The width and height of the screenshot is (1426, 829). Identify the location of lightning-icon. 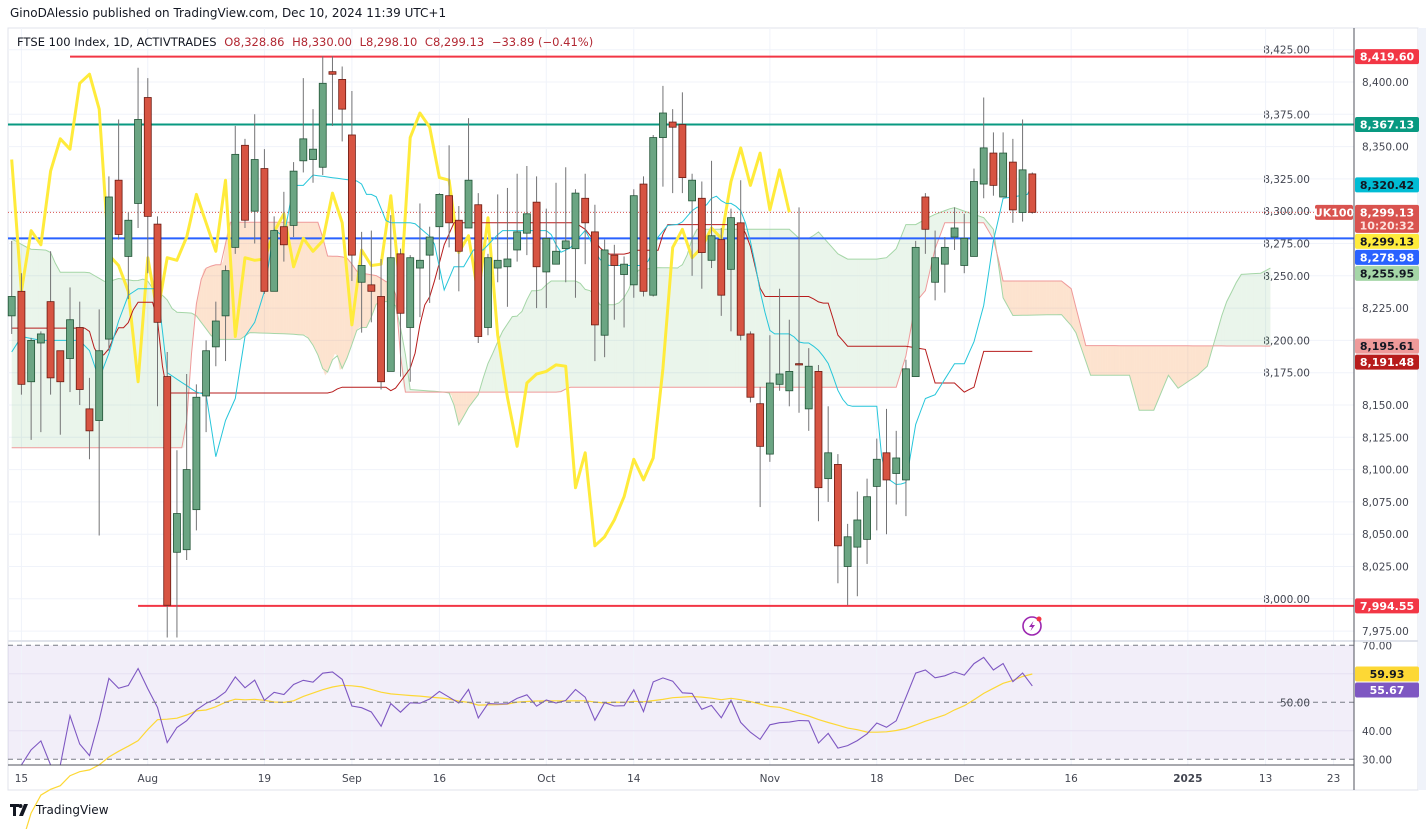
(1032, 626).